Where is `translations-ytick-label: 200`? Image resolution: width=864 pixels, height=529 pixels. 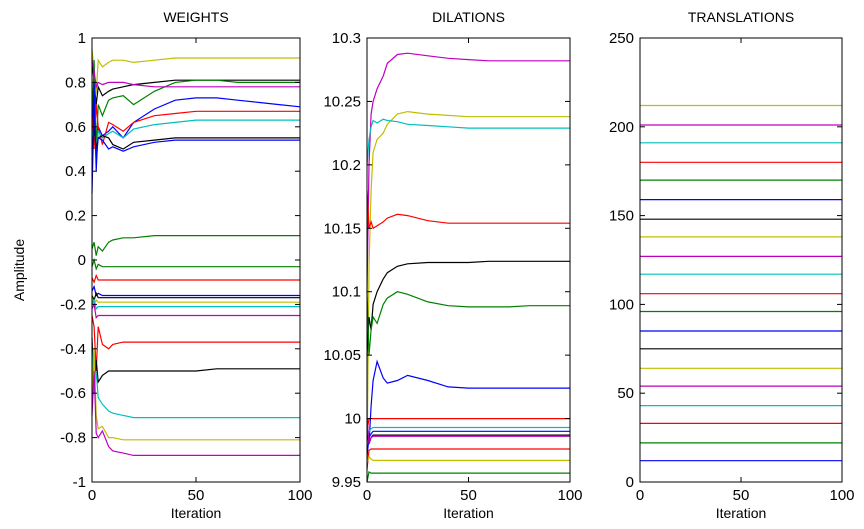 translations-ytick-label: 200 is located at coordinates (621, 127).